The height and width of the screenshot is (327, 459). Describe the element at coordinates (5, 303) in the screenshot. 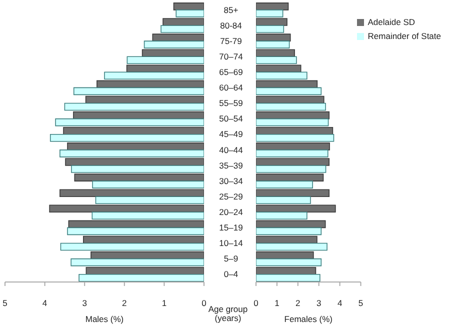

I see `x-tick-label: 5` at that location.